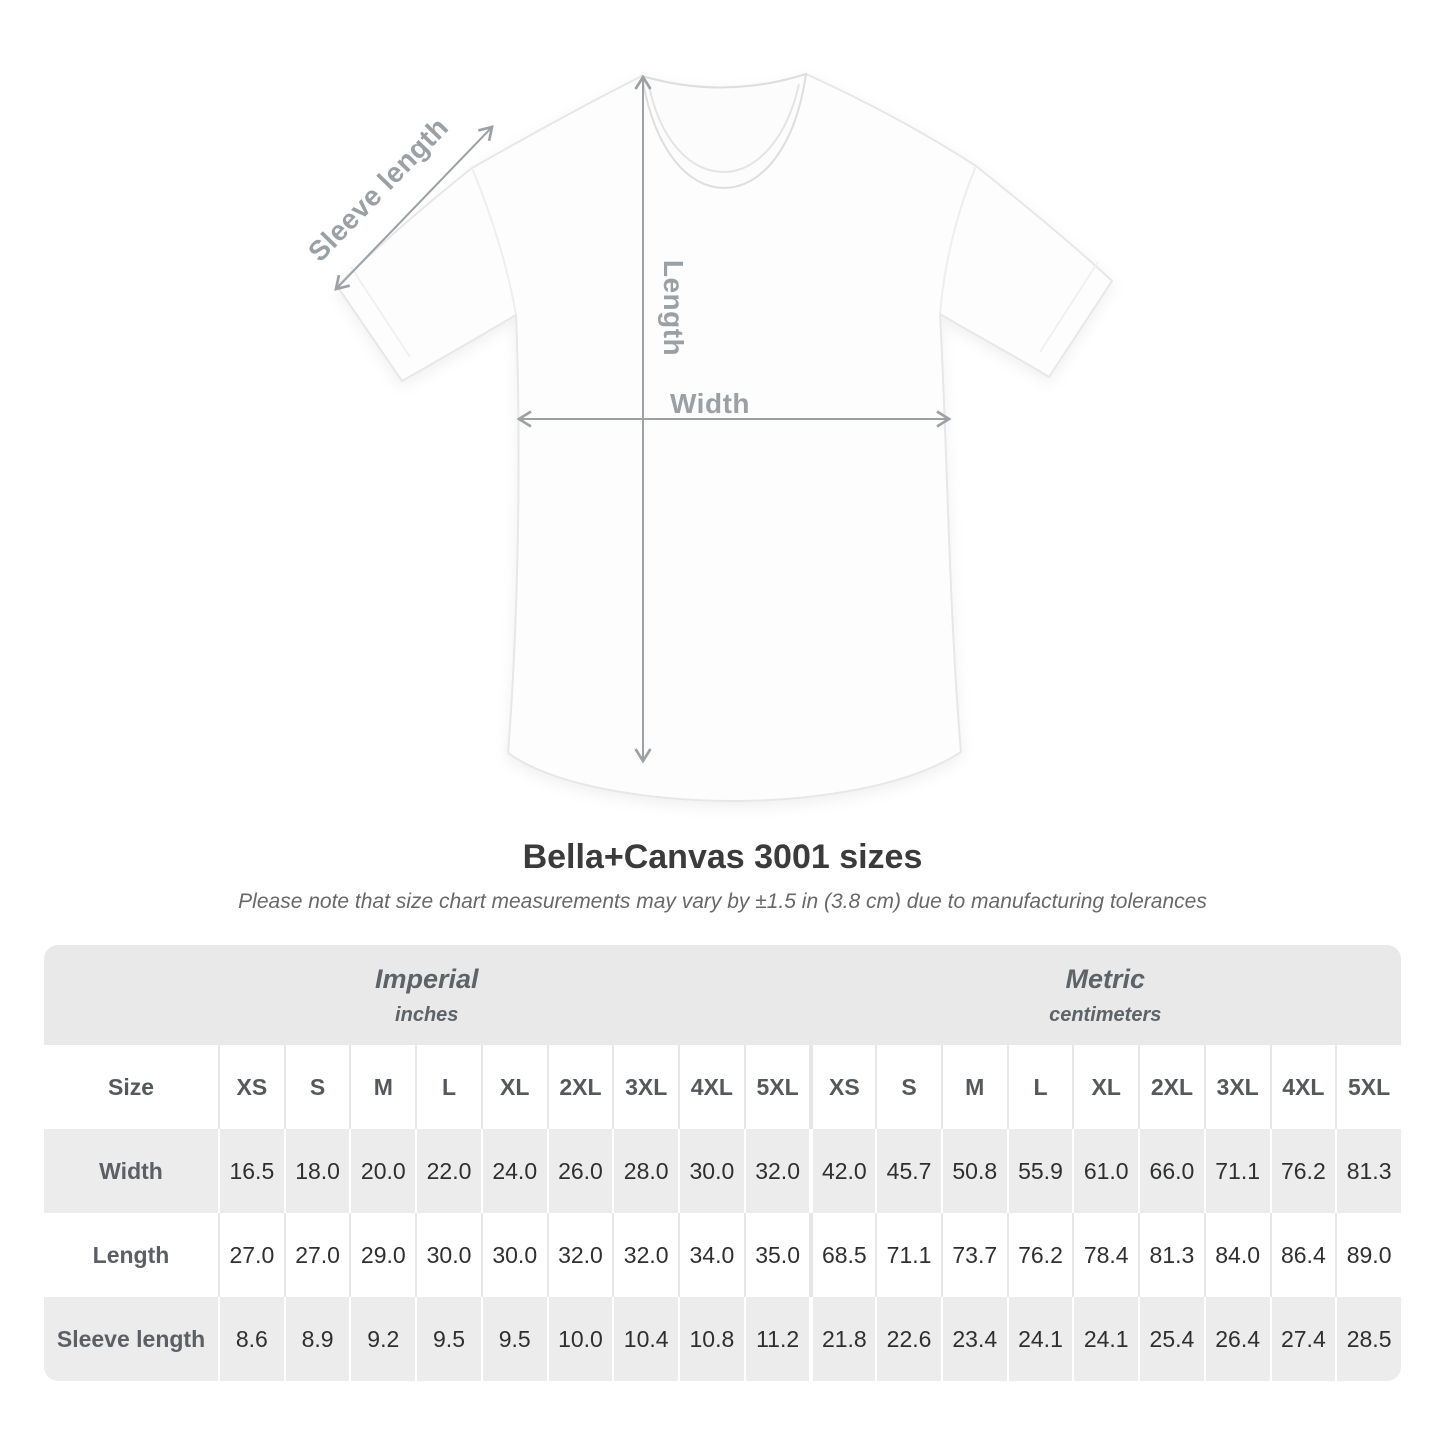 The image size is (1445, 1445). What do you see at coordinates (1368, 1255) in the screenshot?
I see `cell-length-metric-5xl: 89.0` at bounding box center [1368, 1255].